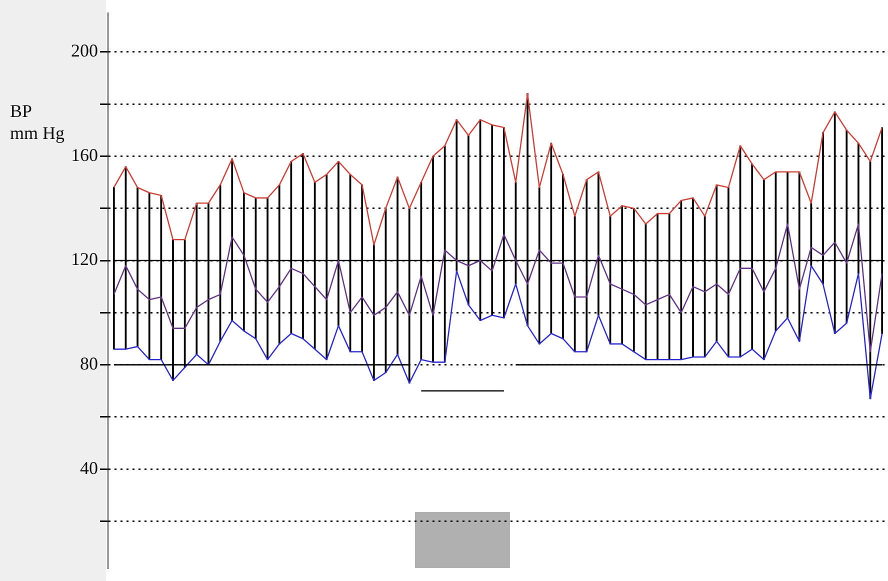 The image size is (888, 581). Describe the element at coordinates (89, 364) in the screenshot. I see `y-tick-label: 80` at that location.